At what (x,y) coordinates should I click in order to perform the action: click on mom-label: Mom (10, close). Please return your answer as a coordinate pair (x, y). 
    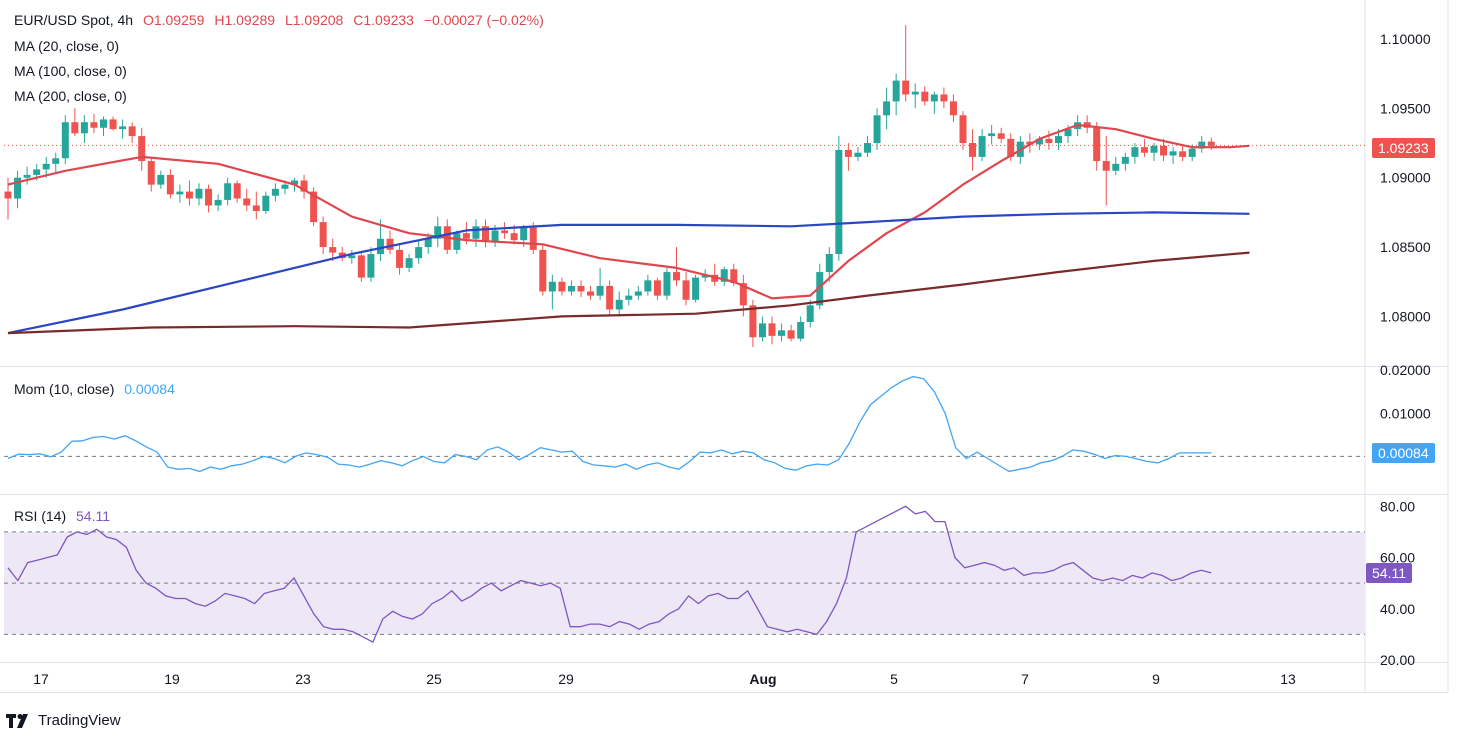
    Looking at the image, I should click on (64, 389).